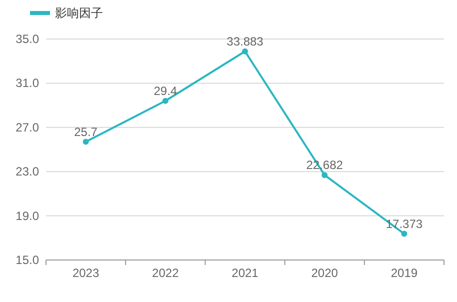 This screenshot has width=457, height=302. I want to click on legend-label: 影响因子, so click(79, 13).